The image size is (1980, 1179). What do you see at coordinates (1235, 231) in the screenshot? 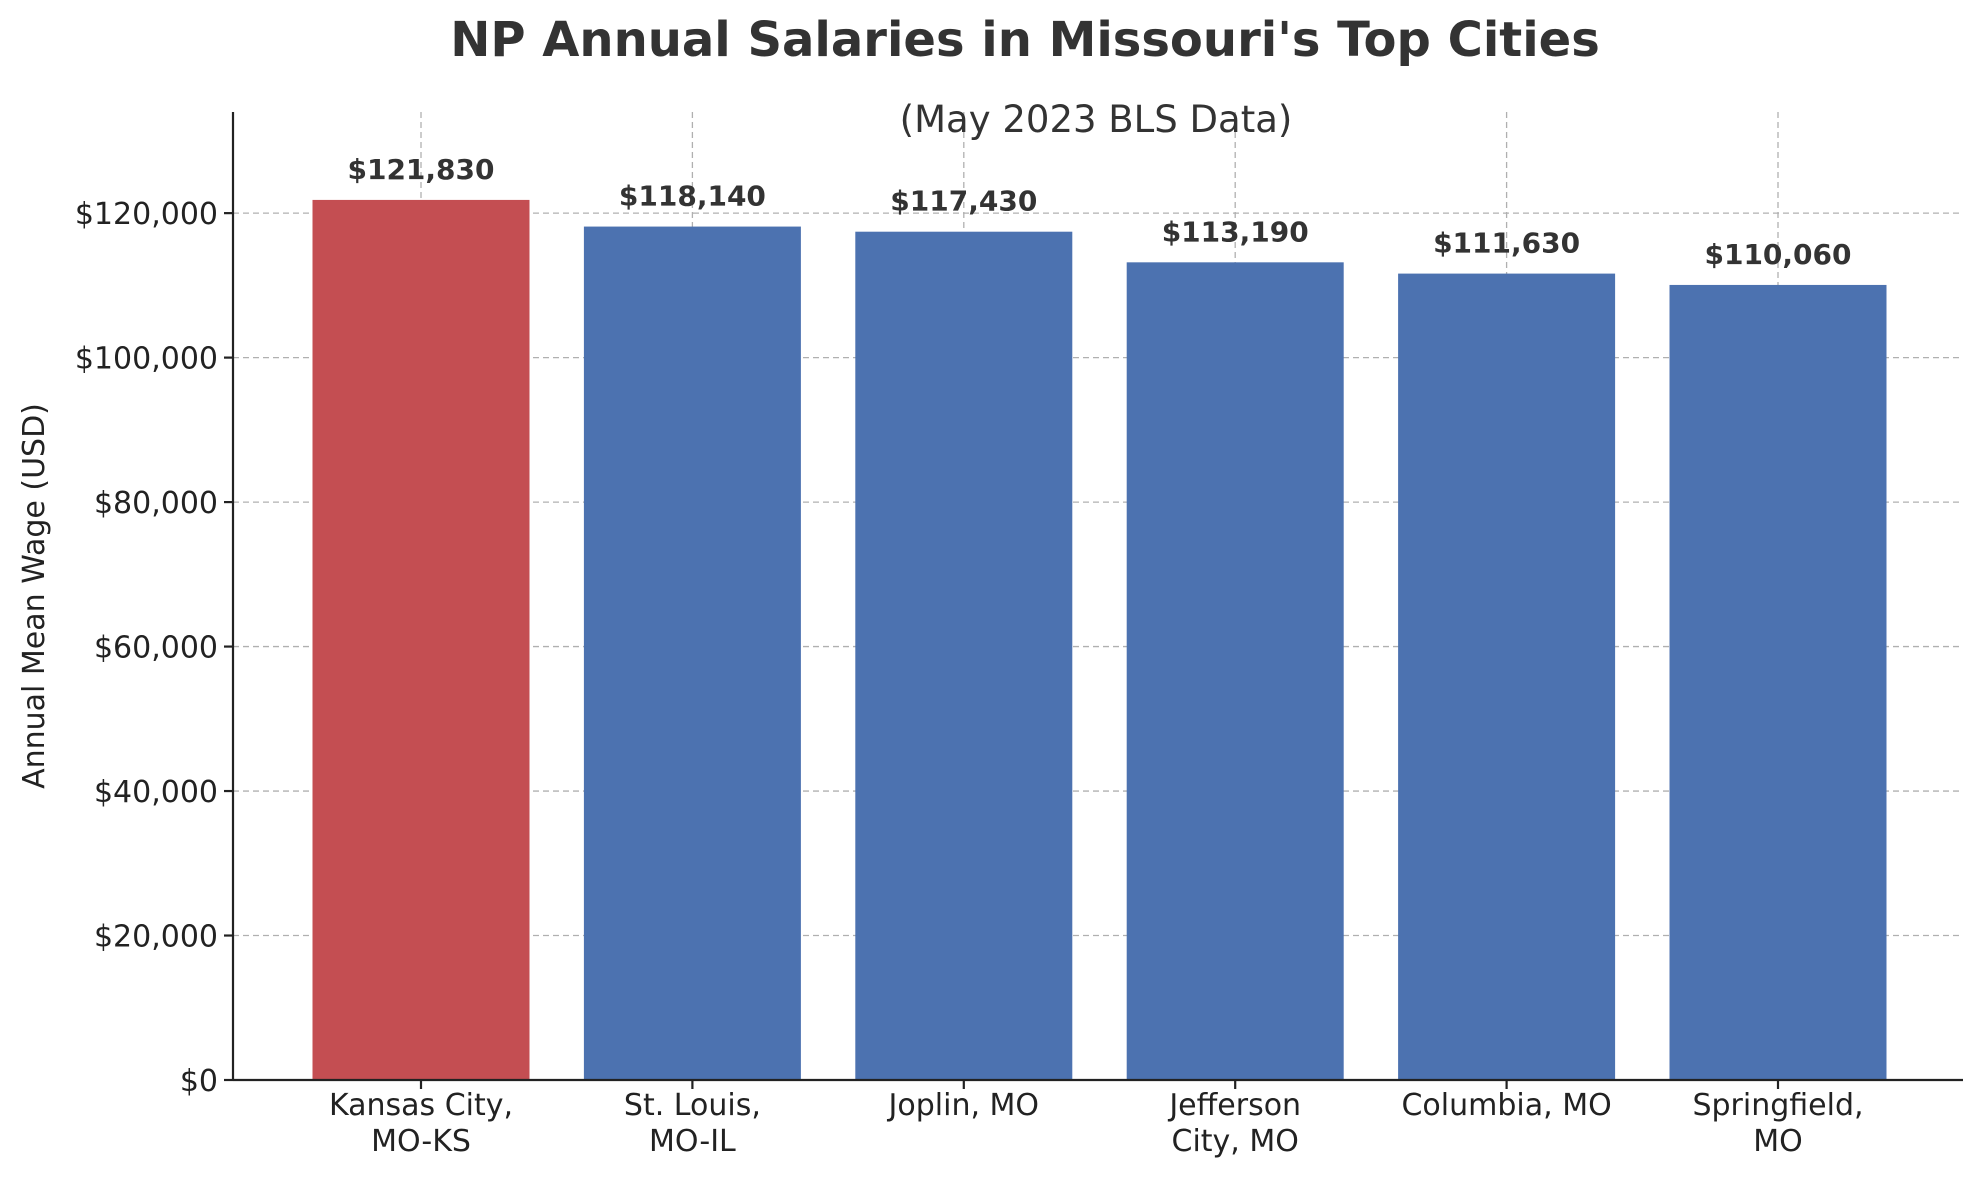
I see `bar-value-label: $113,190` at bounding box center [1235, 231].